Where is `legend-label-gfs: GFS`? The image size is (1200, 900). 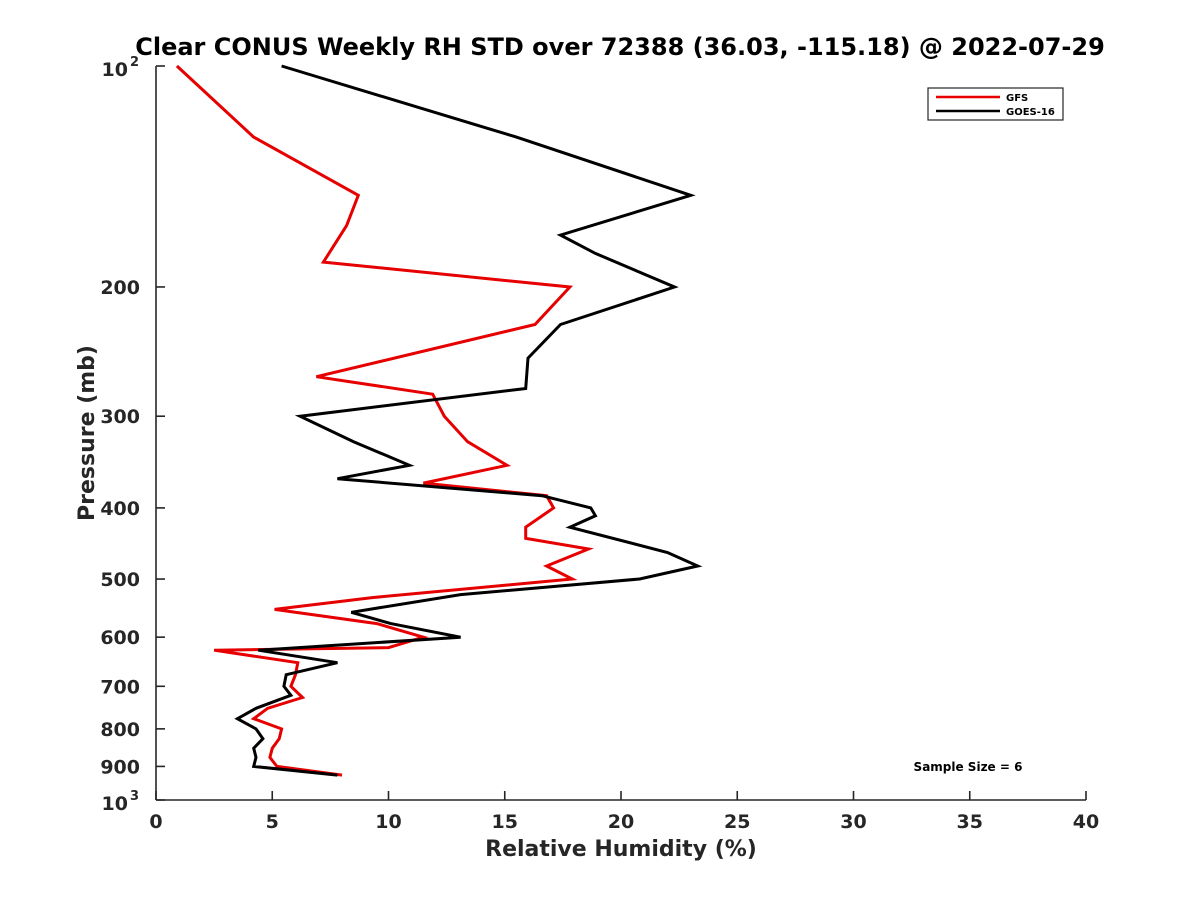 legend-label-gfs: GFS is located at coordinates (1017, 98).